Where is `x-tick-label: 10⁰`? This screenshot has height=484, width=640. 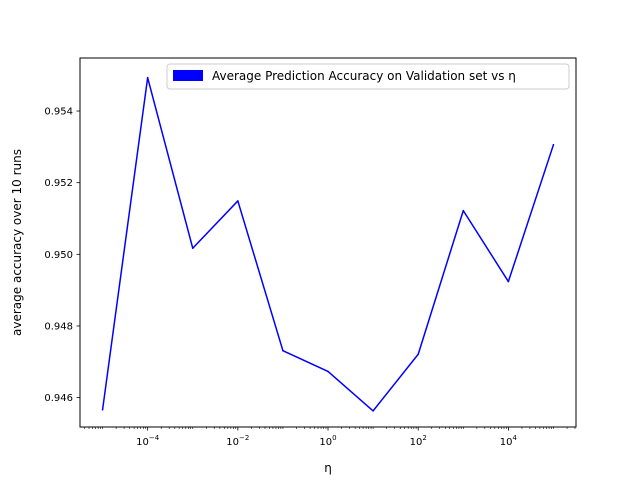 x-tick-label: 10⁰ is located at coordinates (327, 441).